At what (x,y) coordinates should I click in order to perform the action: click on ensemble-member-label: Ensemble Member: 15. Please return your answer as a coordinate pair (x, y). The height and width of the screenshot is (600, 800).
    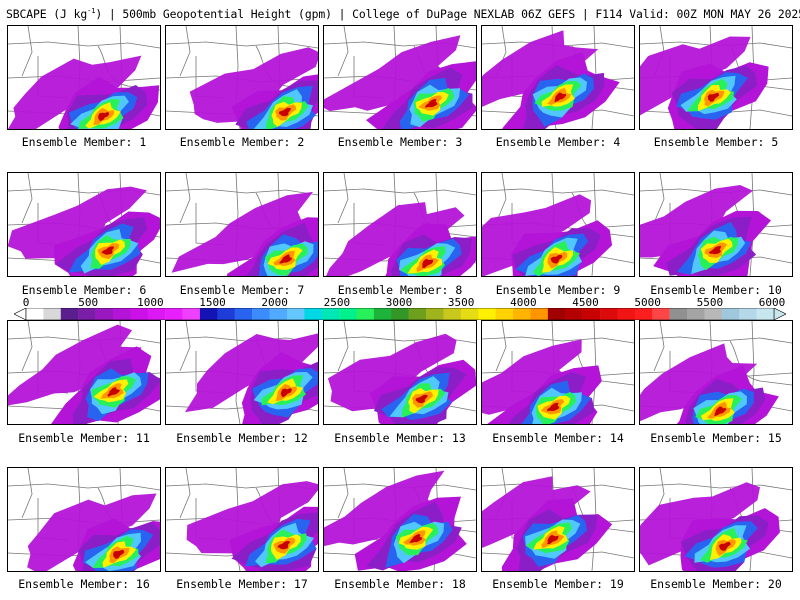
    Looking at the image, I should click on (716, 438).